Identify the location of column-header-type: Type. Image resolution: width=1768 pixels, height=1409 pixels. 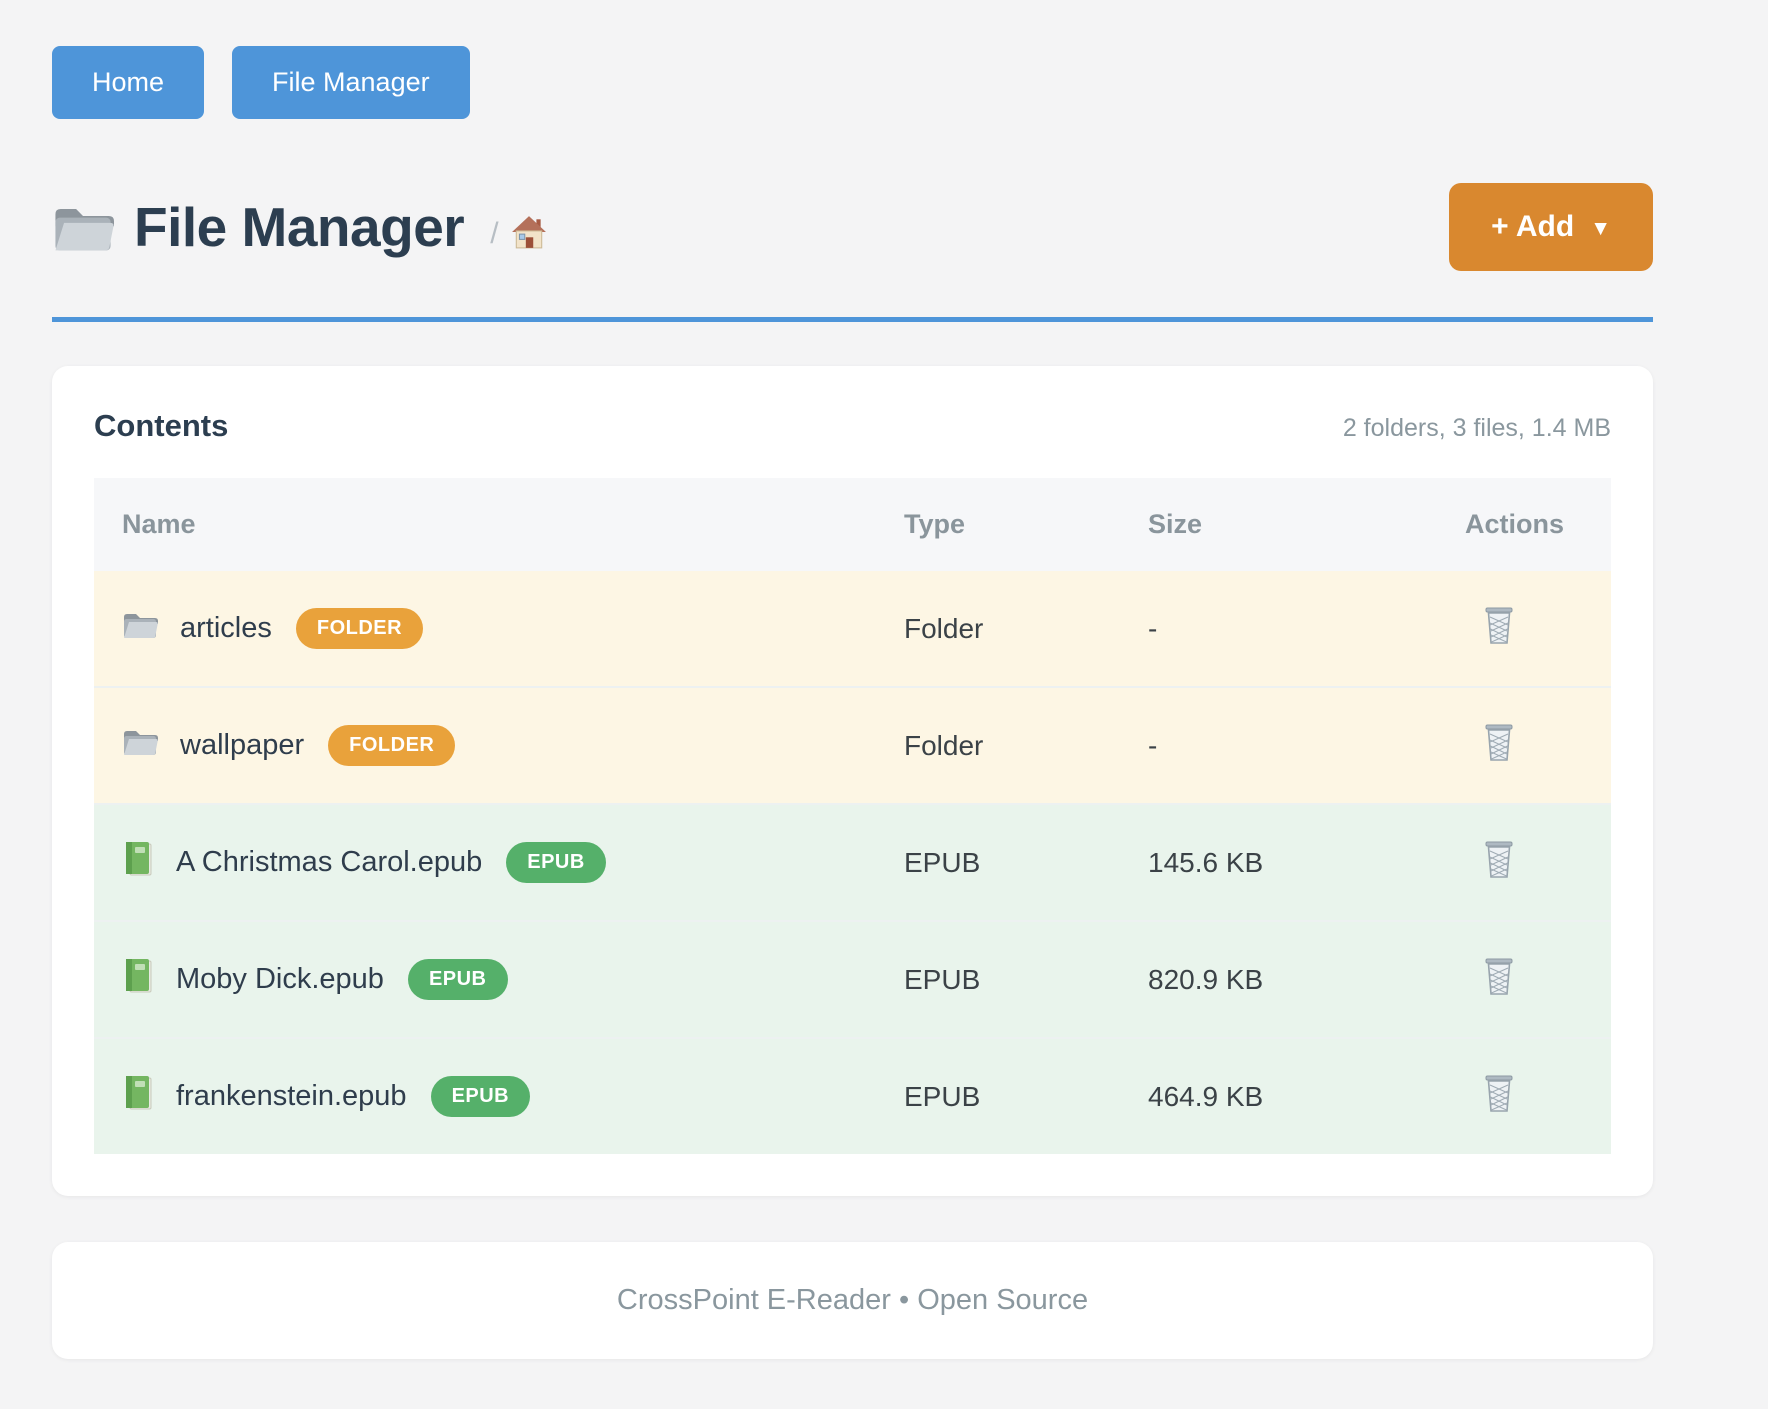
(998, 524).